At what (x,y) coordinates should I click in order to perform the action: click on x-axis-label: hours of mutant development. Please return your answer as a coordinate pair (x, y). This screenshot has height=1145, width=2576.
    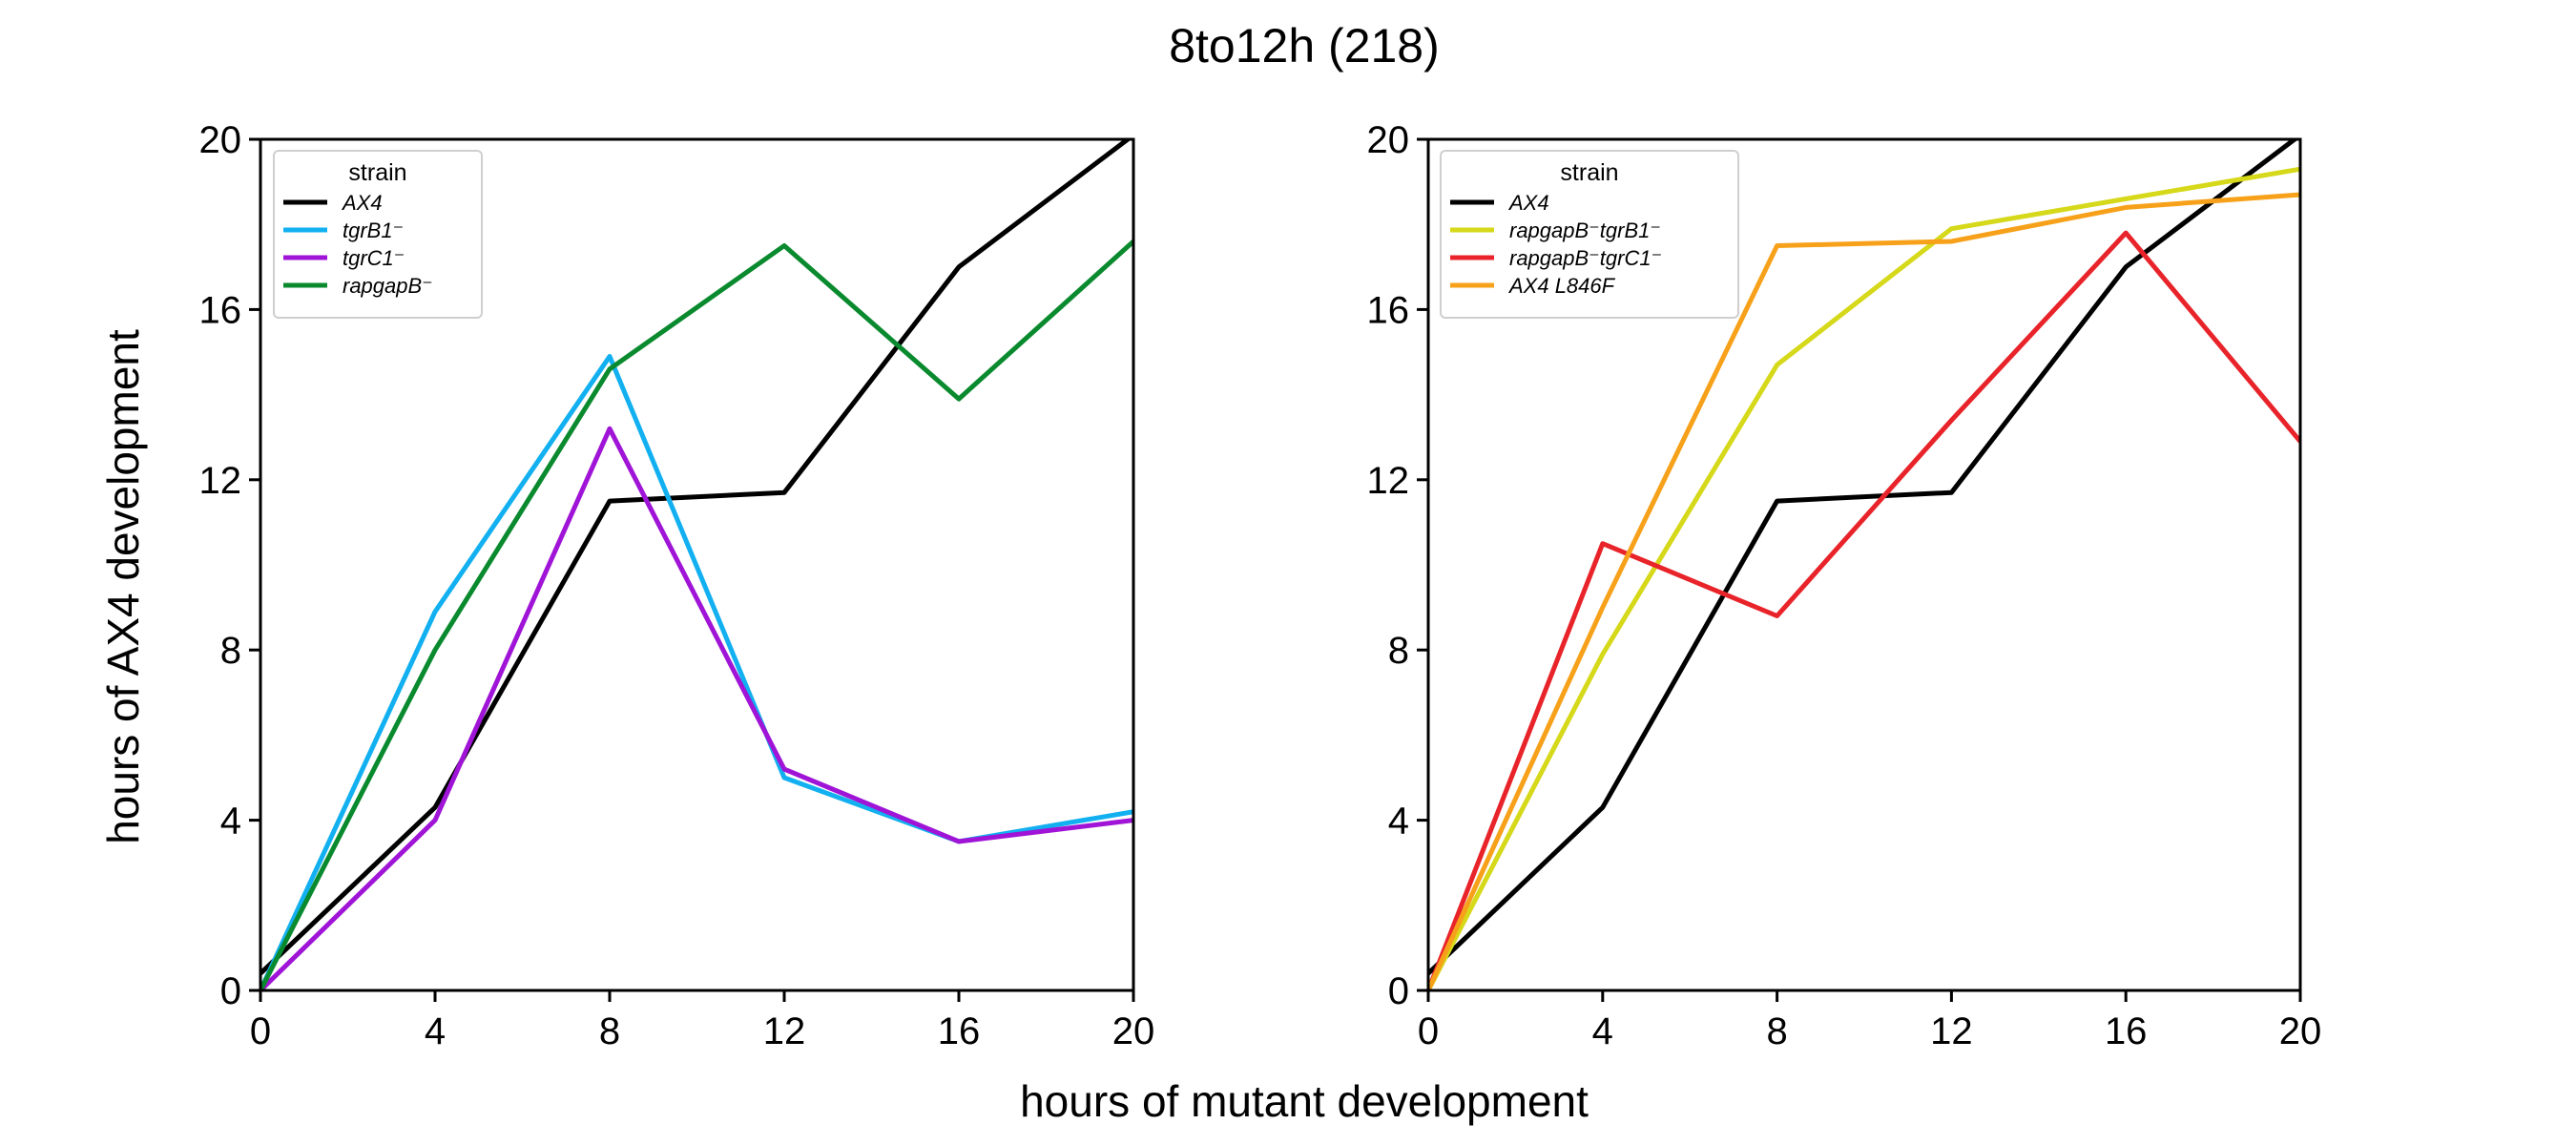
    Looking at the image, I should click on (1304, 1101).